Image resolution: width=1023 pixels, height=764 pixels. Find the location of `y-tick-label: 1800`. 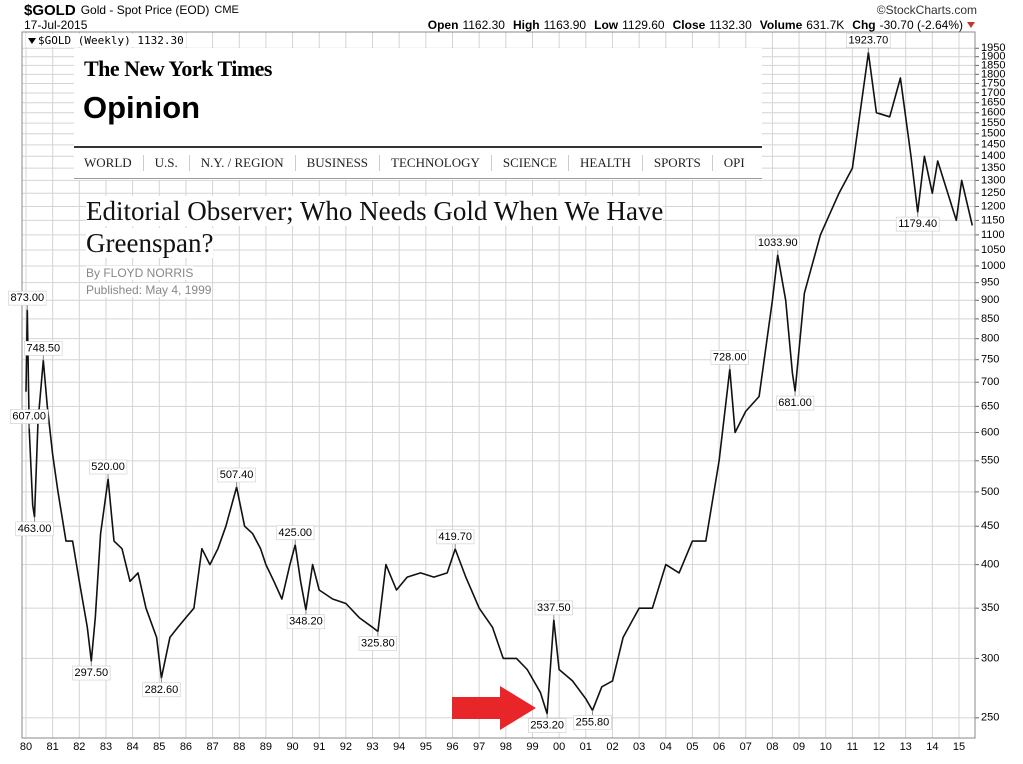

y-tick-label: 1800 is located at coordinates (993, 74).